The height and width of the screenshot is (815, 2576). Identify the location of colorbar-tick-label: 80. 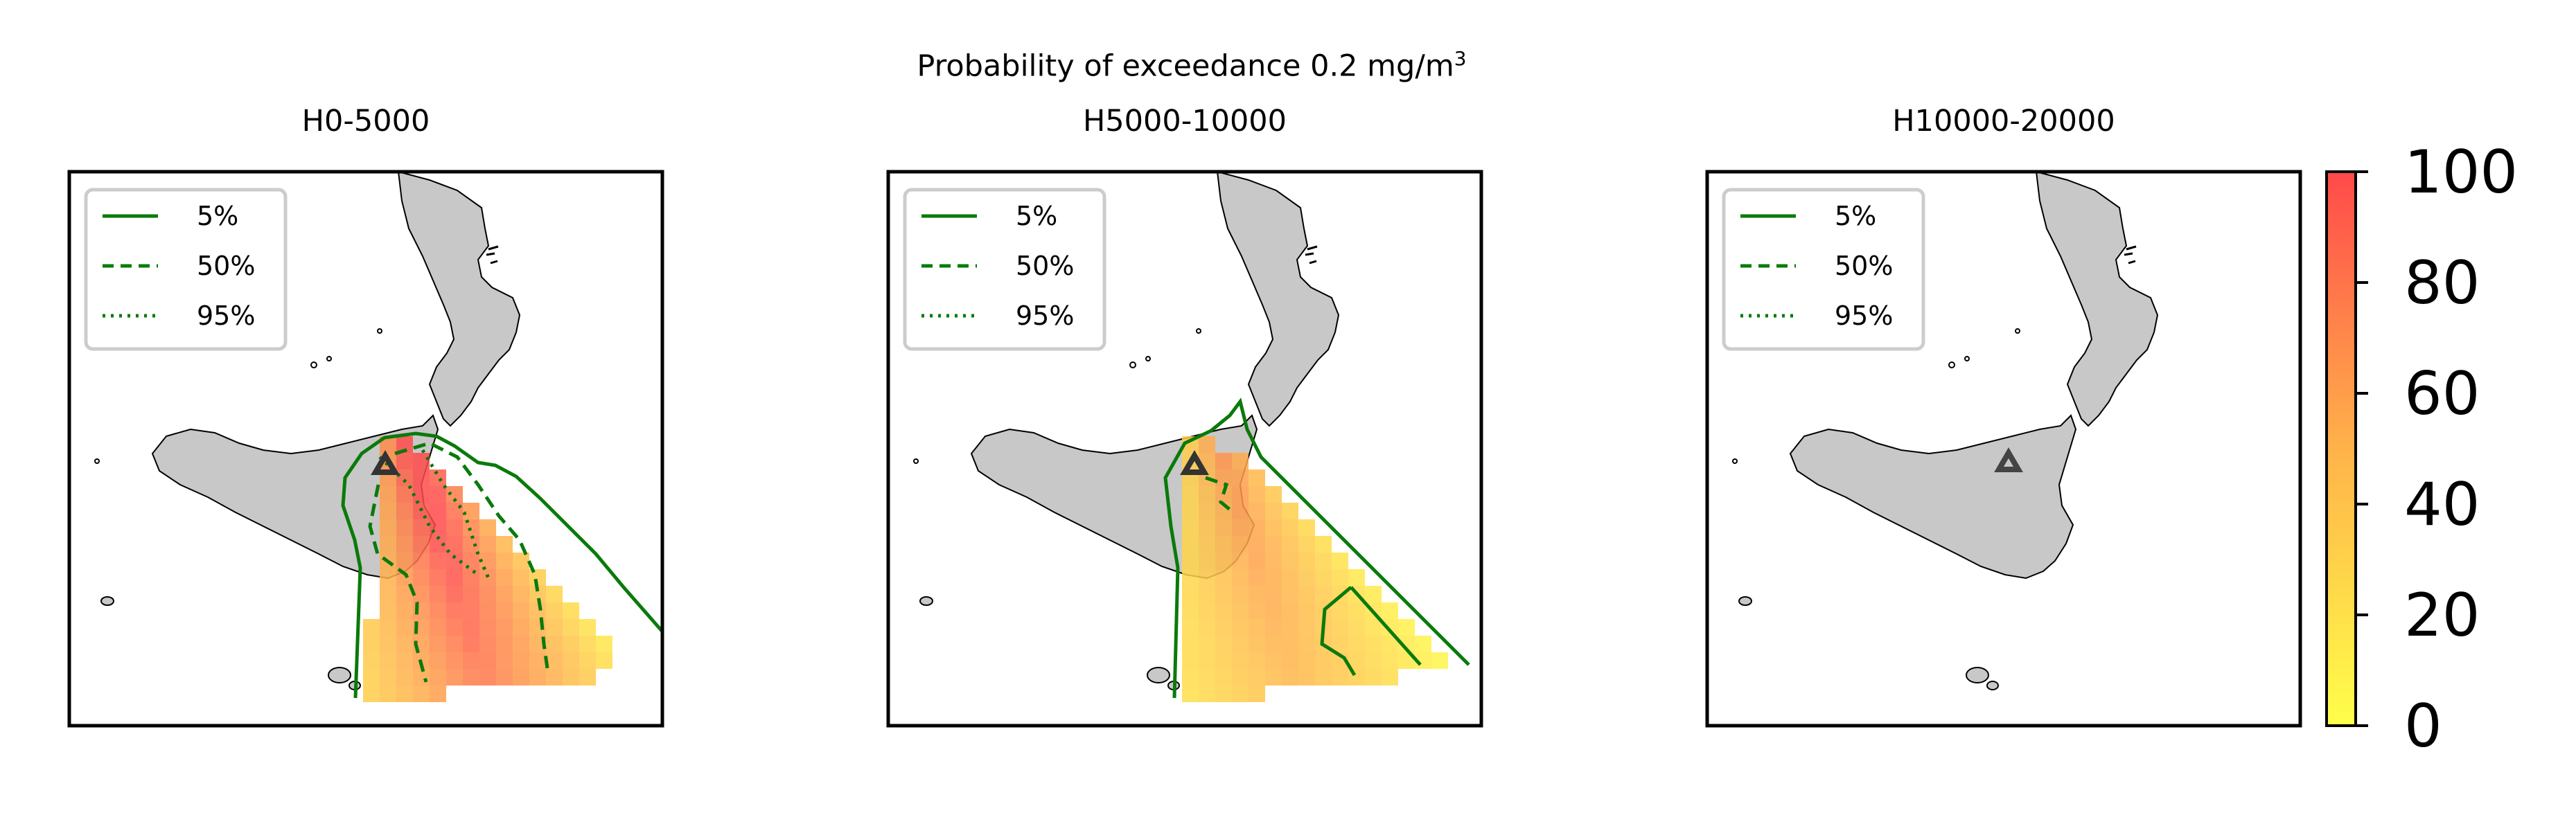
(2442, 283).